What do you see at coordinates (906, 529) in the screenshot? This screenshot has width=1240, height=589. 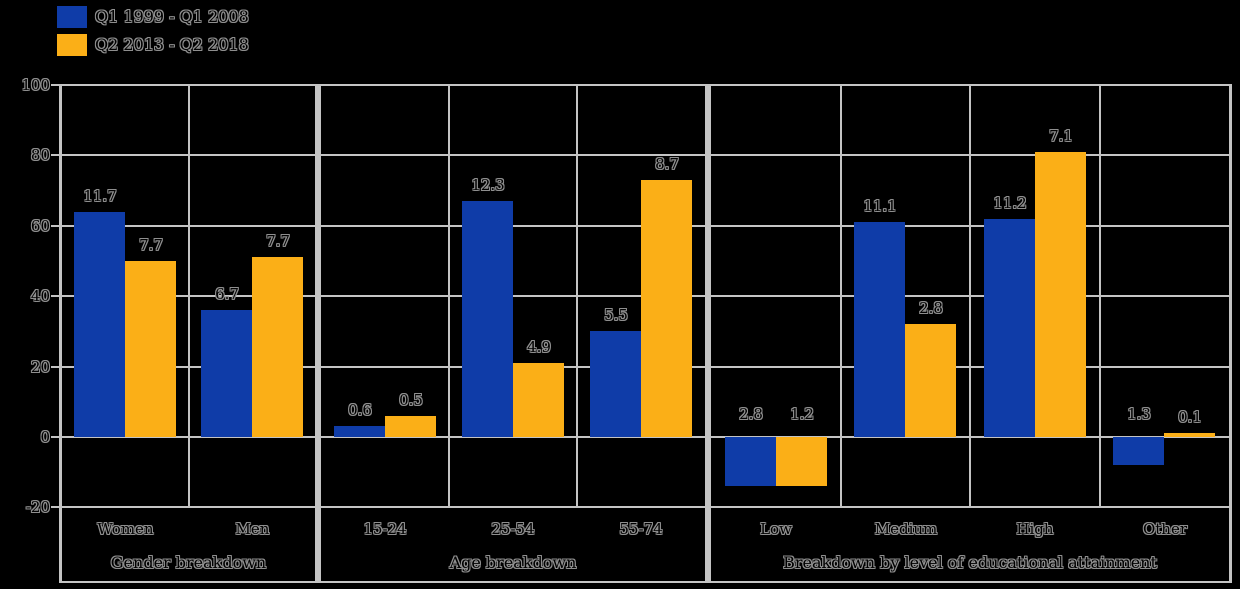 I see `category-label-medium: Medium` at bounding box center [906, 529].